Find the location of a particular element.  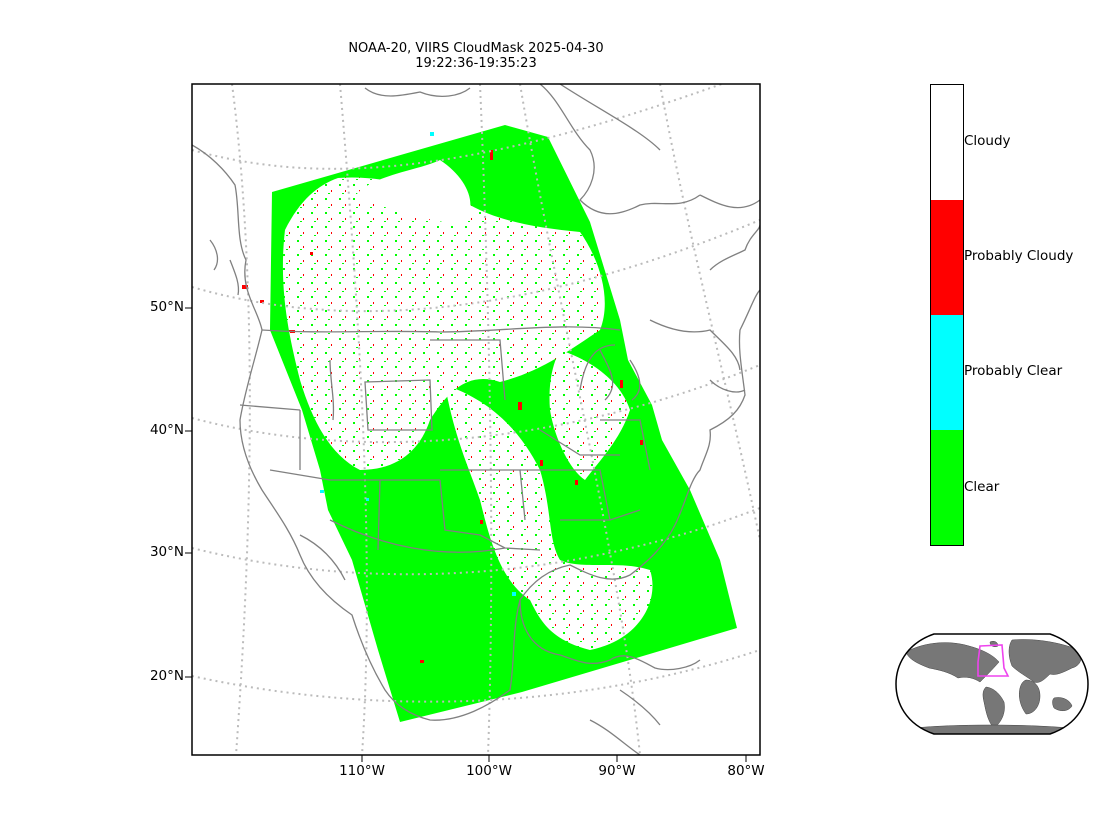

inset-swath-outline is located at coordinates (993, 660).